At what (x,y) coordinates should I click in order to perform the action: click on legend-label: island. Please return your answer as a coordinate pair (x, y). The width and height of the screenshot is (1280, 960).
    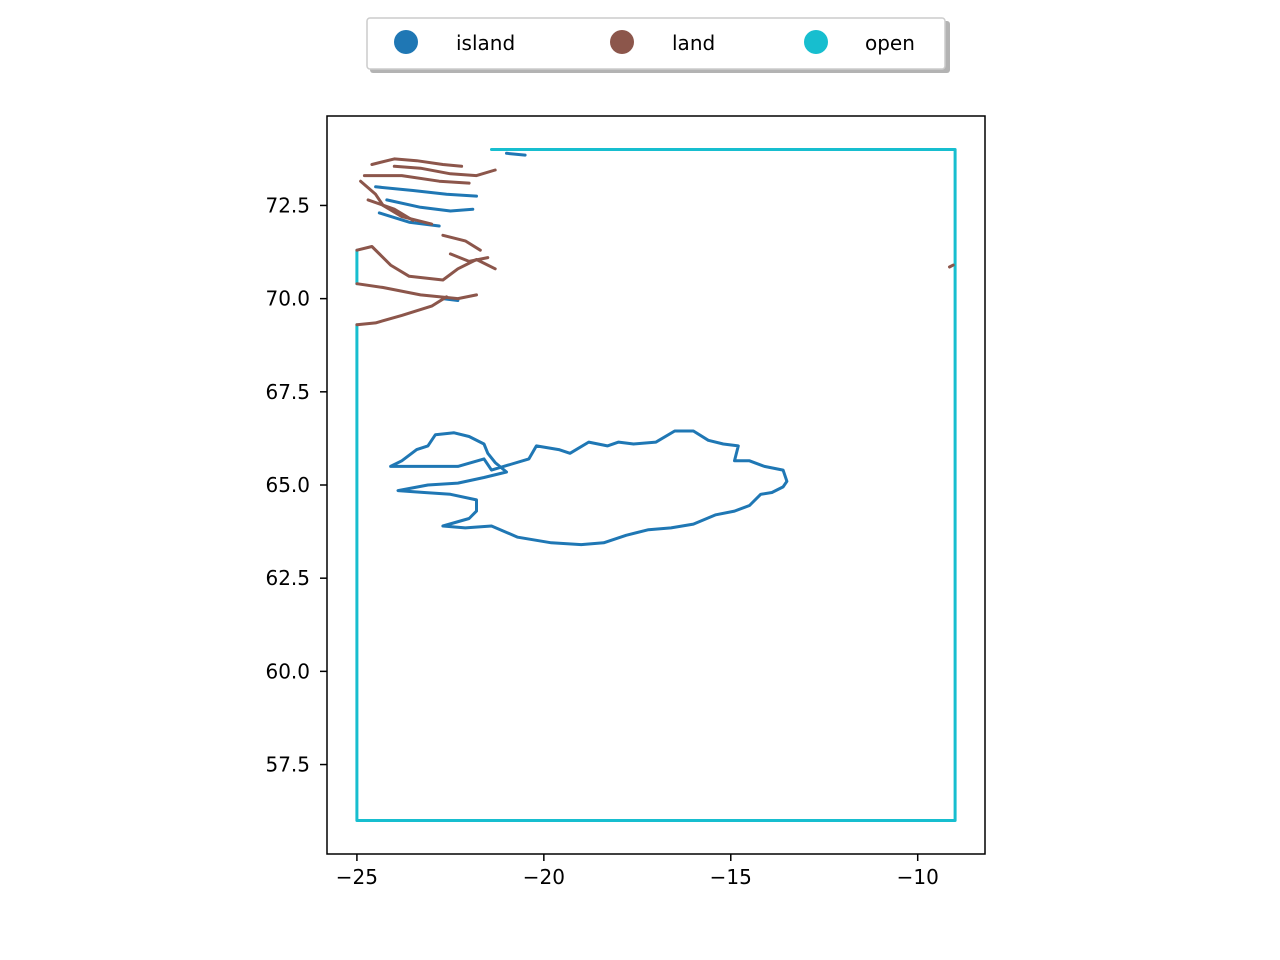
    Looking at the image, I should click on (485, 43).